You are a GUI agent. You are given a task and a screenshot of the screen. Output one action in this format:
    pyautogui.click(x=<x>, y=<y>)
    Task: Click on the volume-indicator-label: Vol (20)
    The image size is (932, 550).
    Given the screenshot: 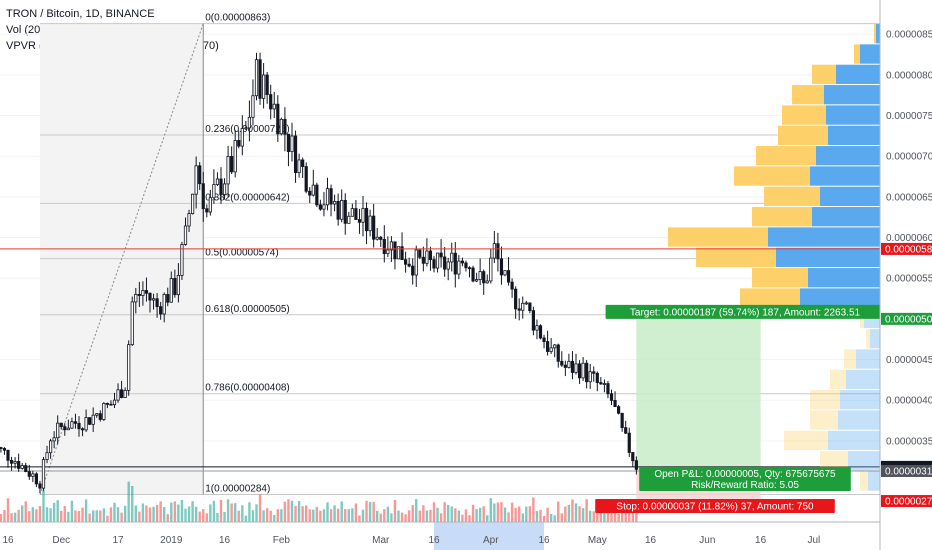 What is the action you would take?
    pyautogui.click(x=25, y=30)
    